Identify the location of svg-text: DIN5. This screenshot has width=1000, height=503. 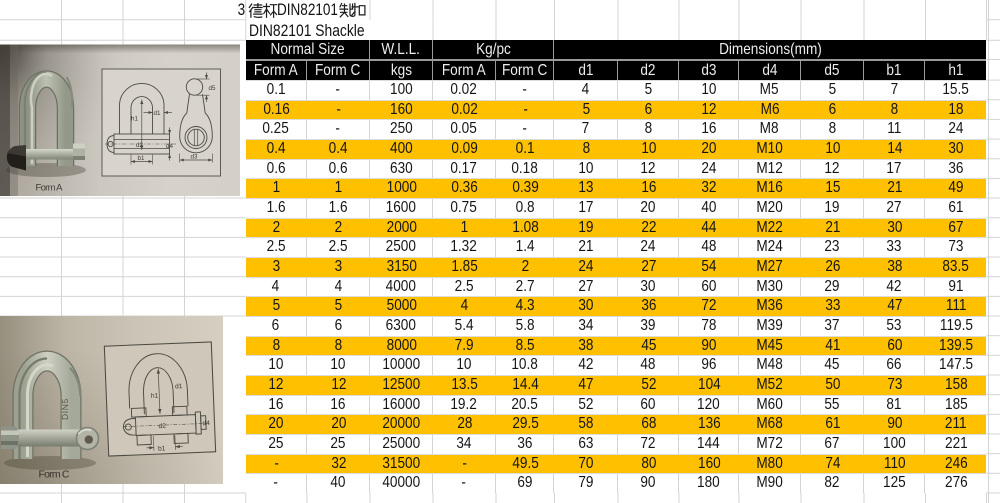
(65, 409).